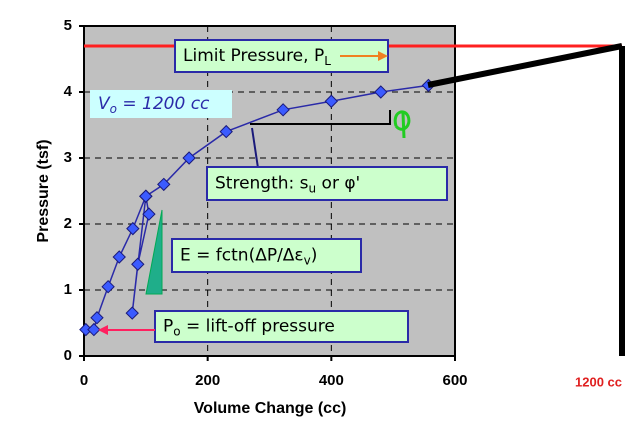 This screenshot has width=628, height=427. I want to click on annotation-main: V, so click(104, 104).